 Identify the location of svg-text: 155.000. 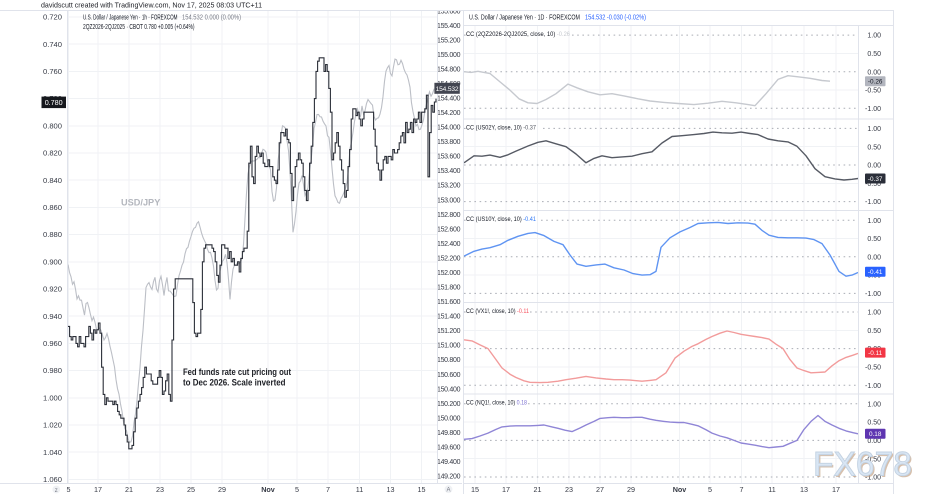
(449, 55).